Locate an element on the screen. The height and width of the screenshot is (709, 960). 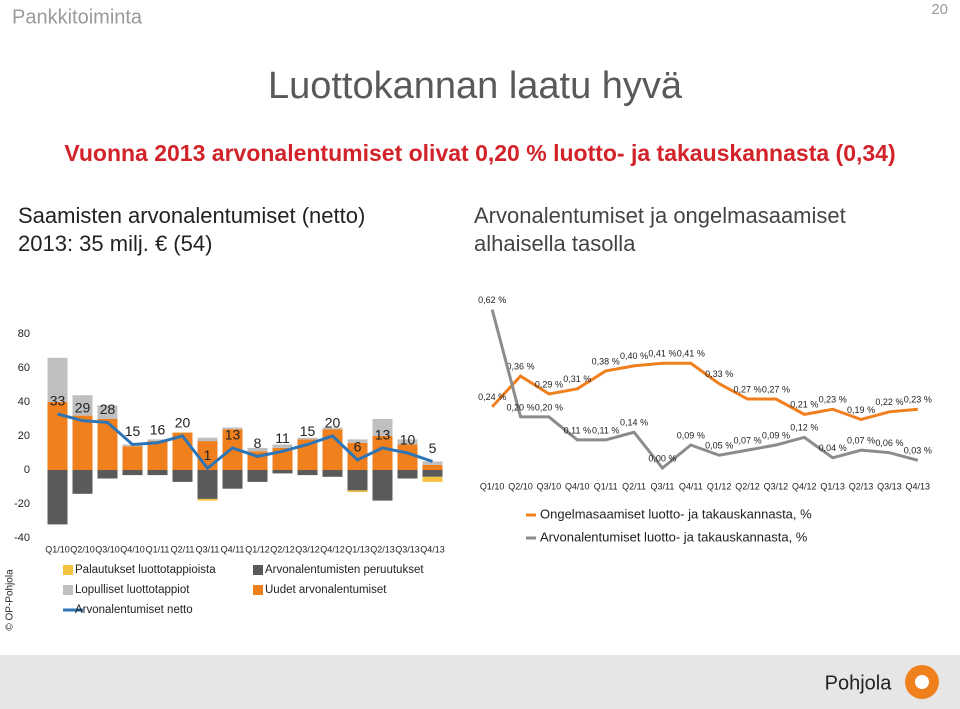
data-label: 16 is located at coordinates (158, 430).